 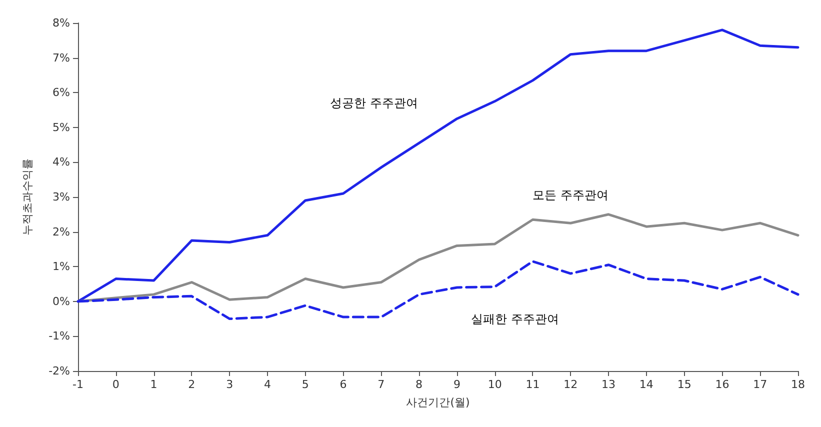 I want to click on x-tick-label: 1, so click(x=154, y=384).